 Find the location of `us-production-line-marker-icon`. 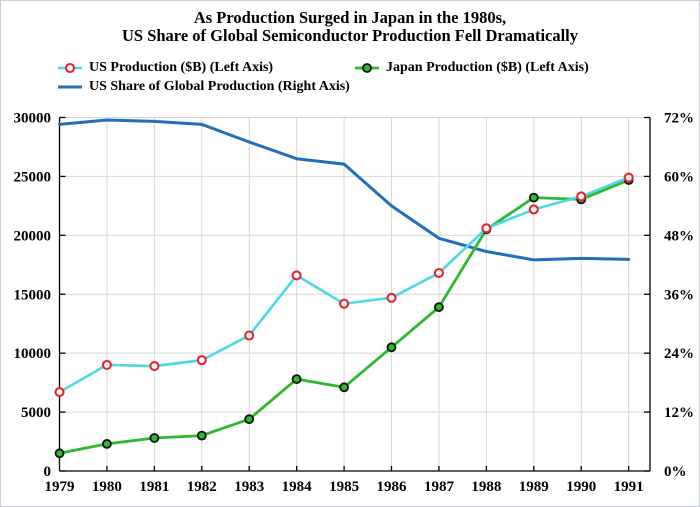

us-production-line-marker-icon is located at coordinates (70, 68).